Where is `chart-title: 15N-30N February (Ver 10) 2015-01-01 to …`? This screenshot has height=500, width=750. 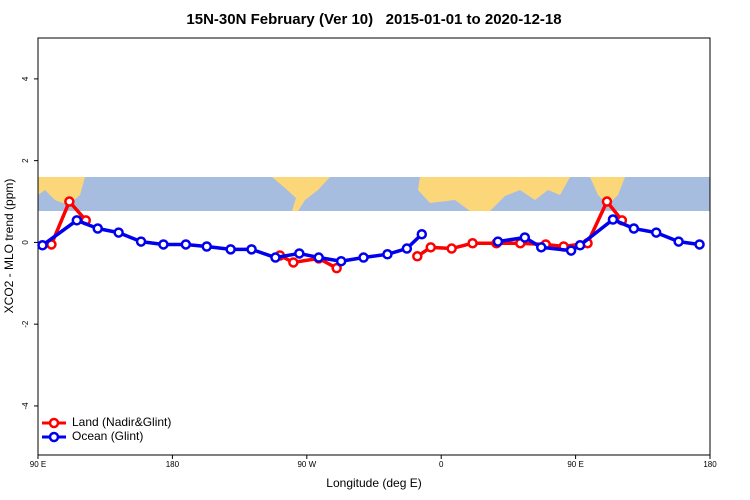 chart-title: 15N-30N February (Ver 10) 2015-01-01 to … is located at coordinates (373, 19).